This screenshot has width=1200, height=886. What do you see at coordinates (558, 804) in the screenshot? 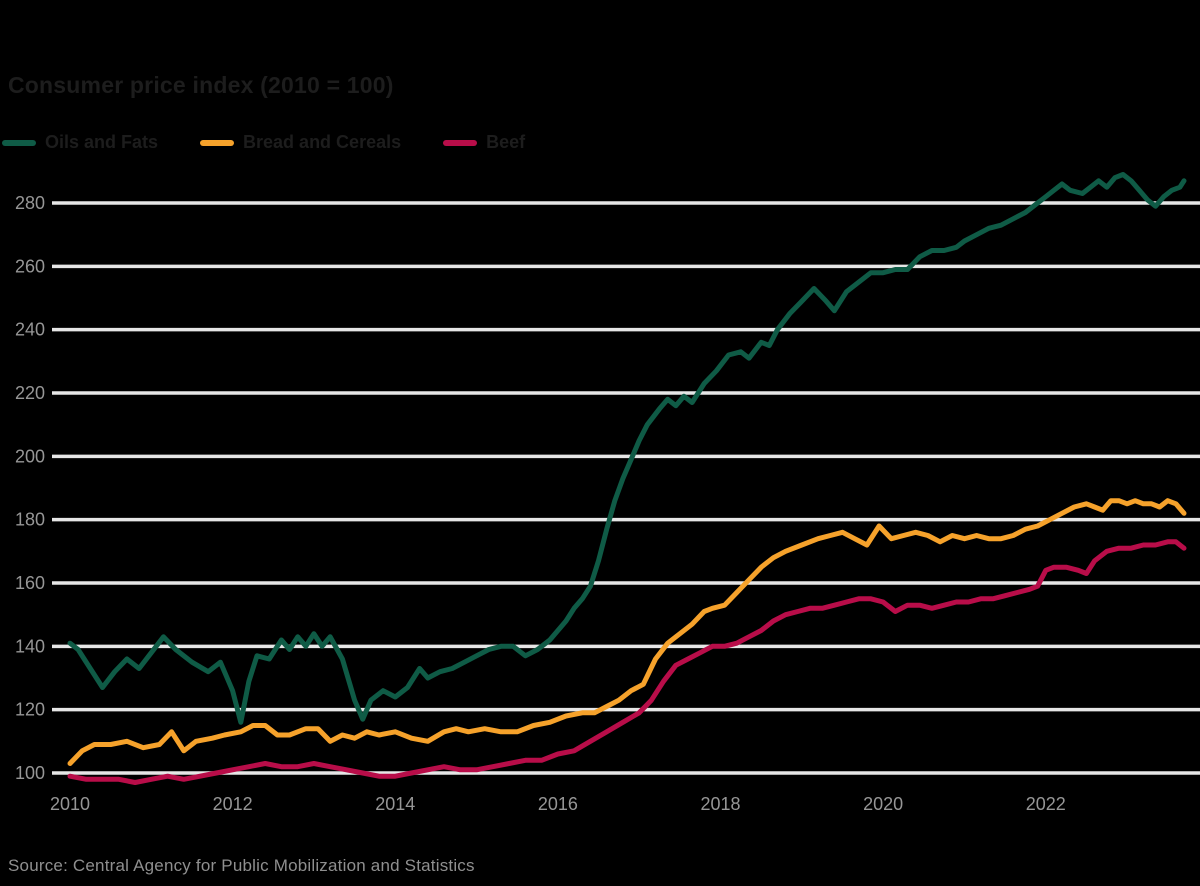
I see `x-axis-tick-label: 2016` at bounding box center [558, 804].